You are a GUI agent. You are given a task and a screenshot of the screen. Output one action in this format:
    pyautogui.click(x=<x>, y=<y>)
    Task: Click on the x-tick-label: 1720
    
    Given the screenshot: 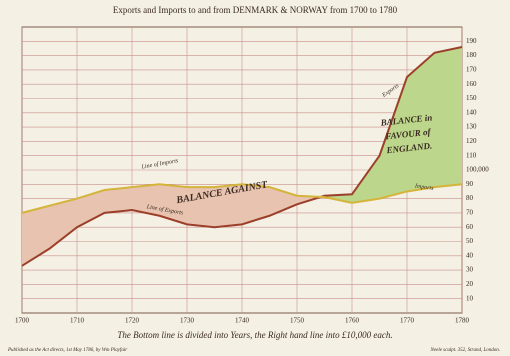 What is the action you would take?
    pyautogui.click(x=132, y=321)
    